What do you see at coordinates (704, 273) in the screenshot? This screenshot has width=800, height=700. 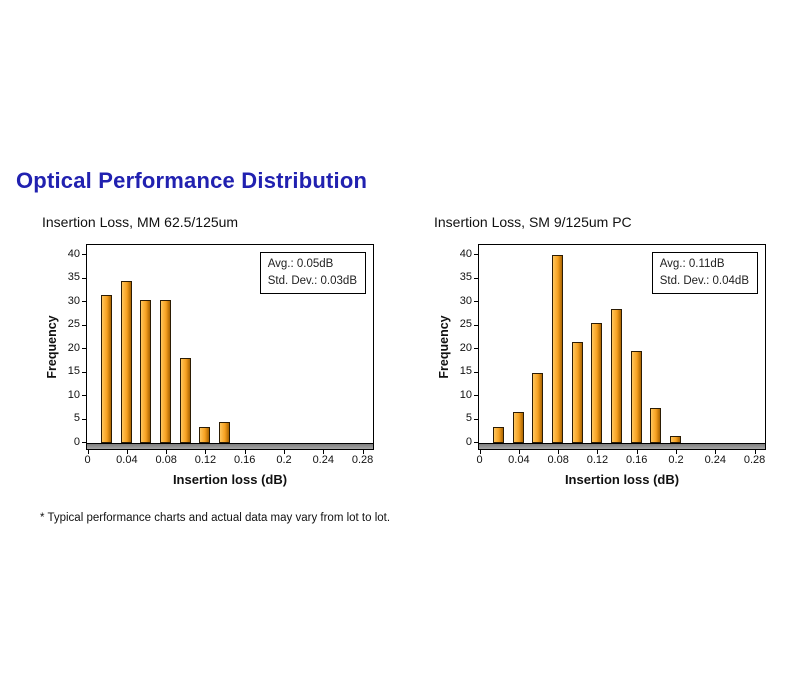 I see `stats-annotation: Avg.: 0.11dB Std. Dev.: 0.04dB` at bounding box center [704, 273].